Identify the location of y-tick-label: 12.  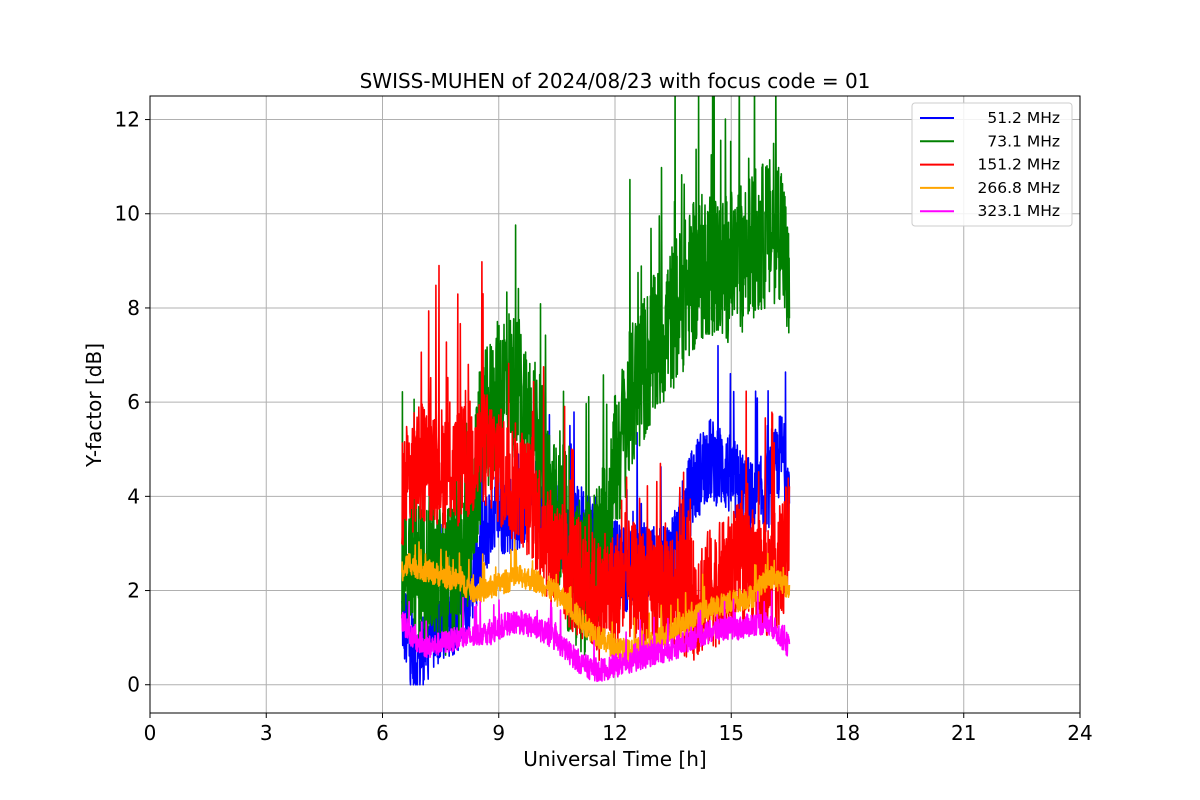
(127, 120).